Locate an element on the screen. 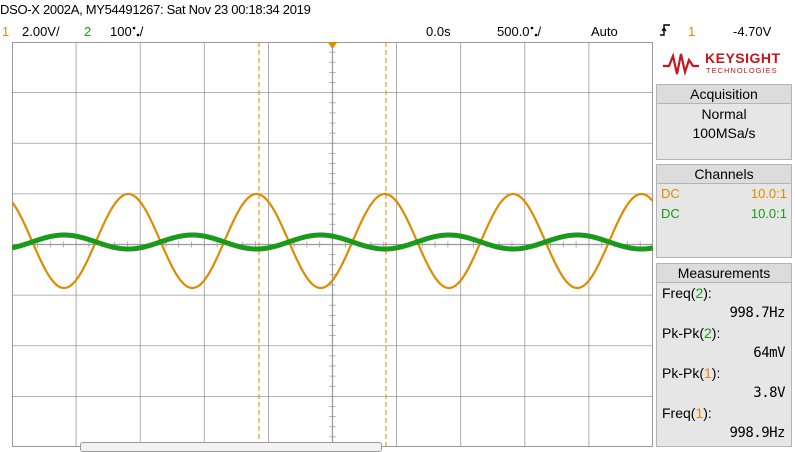  logo-sub: TECHNOLOGIES is located at coordinates (742, 70).